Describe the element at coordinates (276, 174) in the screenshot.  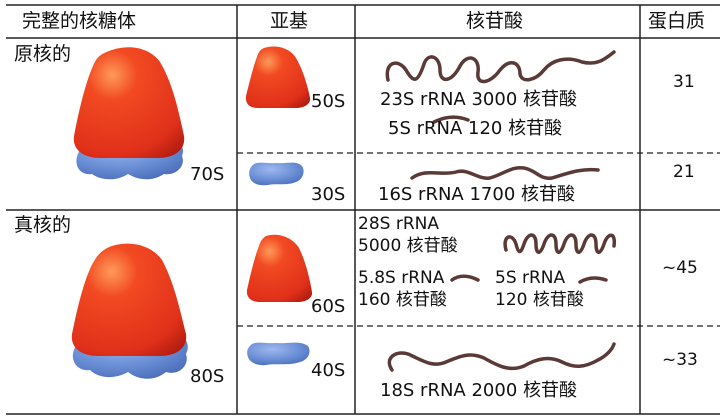
I see `prokaryote-small-subunit-image` at that location.